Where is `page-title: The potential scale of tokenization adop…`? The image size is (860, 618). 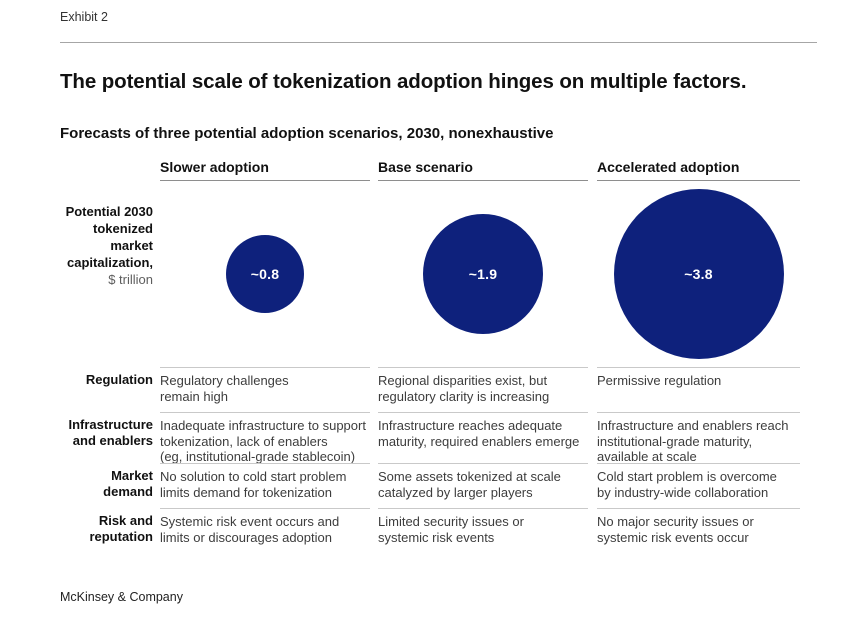 page-title: The potential scale of tokenization adop… is located at coordinates (403, 81).